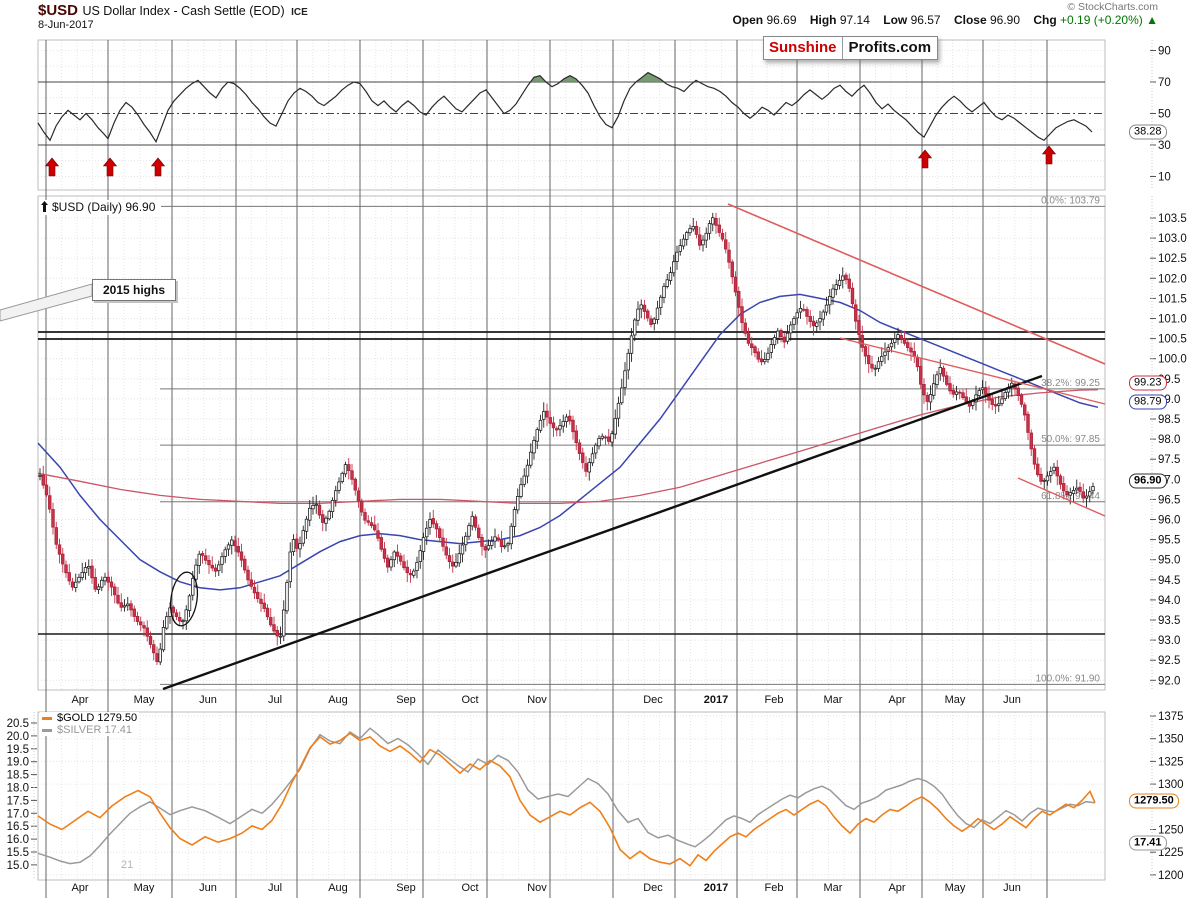 This screenshot has width=1200, height=898. What do you see at coordinates (1112, 7) in the screenshot?
I see `stockcharts-watermark: © StockCharts.com` at bounding box center [1112, 7].